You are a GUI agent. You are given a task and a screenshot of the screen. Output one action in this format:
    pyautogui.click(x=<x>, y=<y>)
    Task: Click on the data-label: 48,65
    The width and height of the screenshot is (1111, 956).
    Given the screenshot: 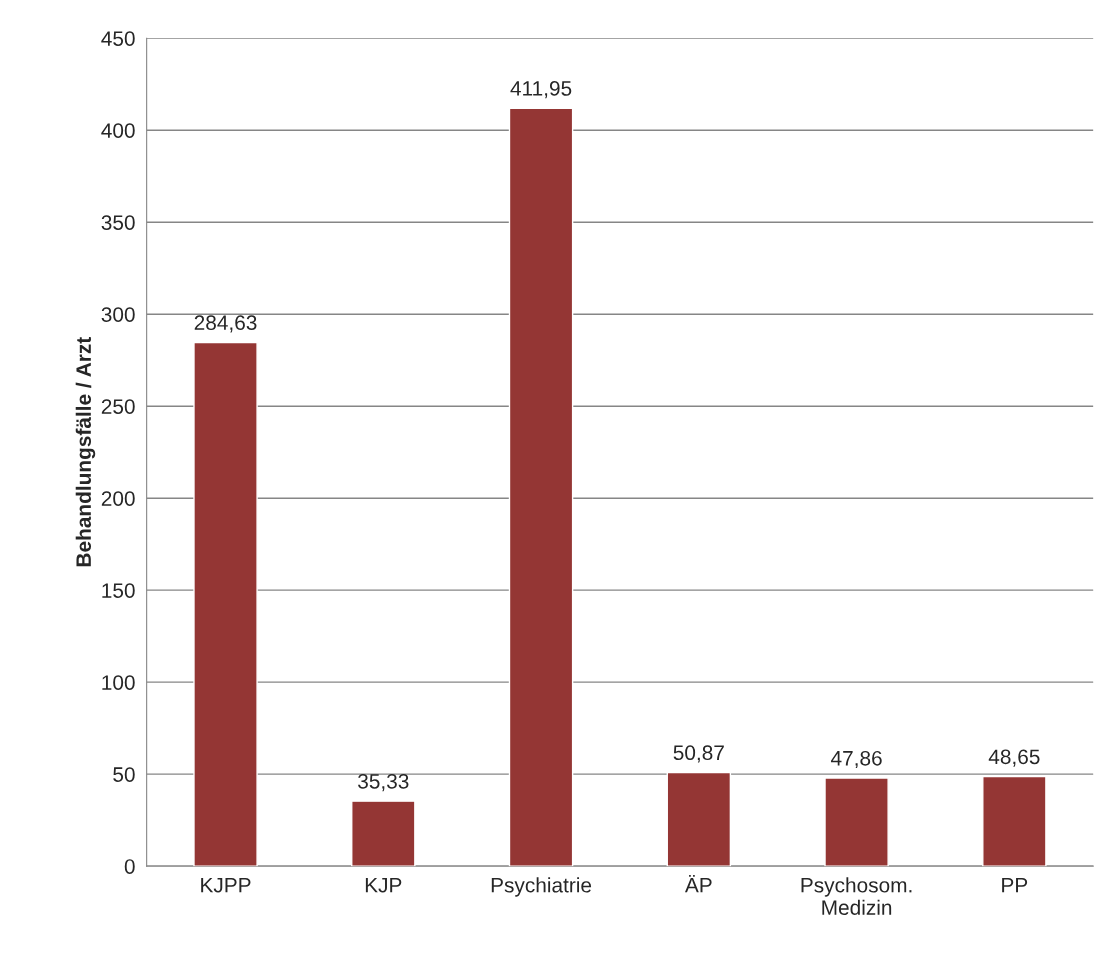 What is the action you would take?
    pyautogui.click(x=1014, y=758)
    